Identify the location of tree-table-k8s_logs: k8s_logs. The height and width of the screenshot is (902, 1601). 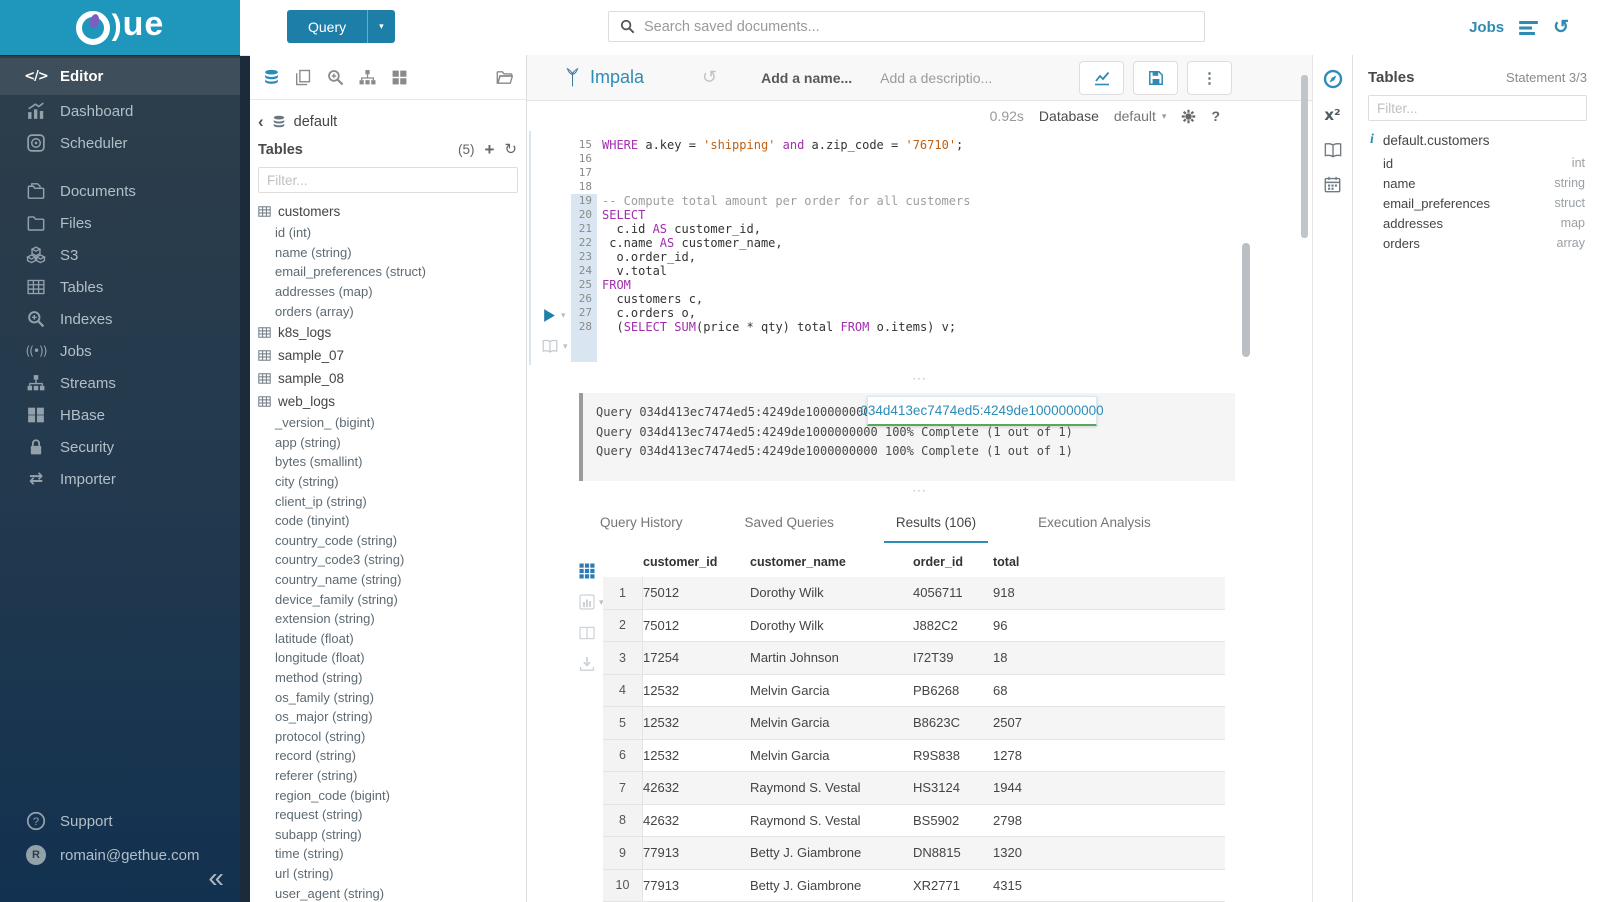
(388, 332).